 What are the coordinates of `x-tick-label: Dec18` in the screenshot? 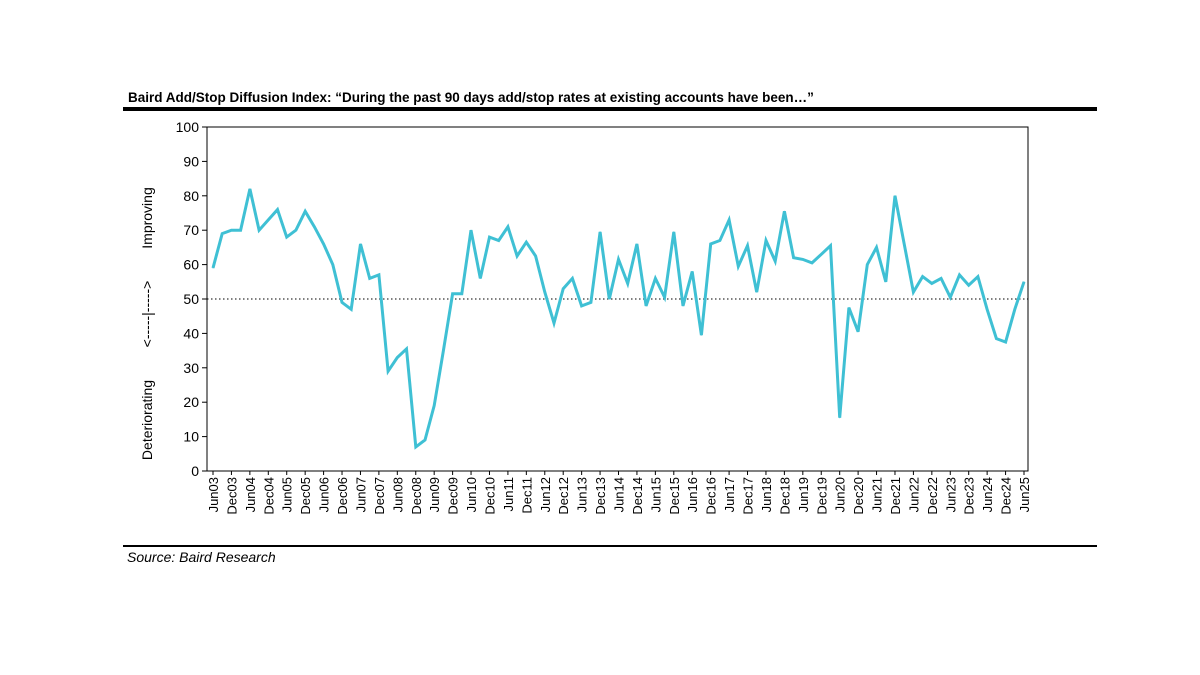 It's located at (784, 496).